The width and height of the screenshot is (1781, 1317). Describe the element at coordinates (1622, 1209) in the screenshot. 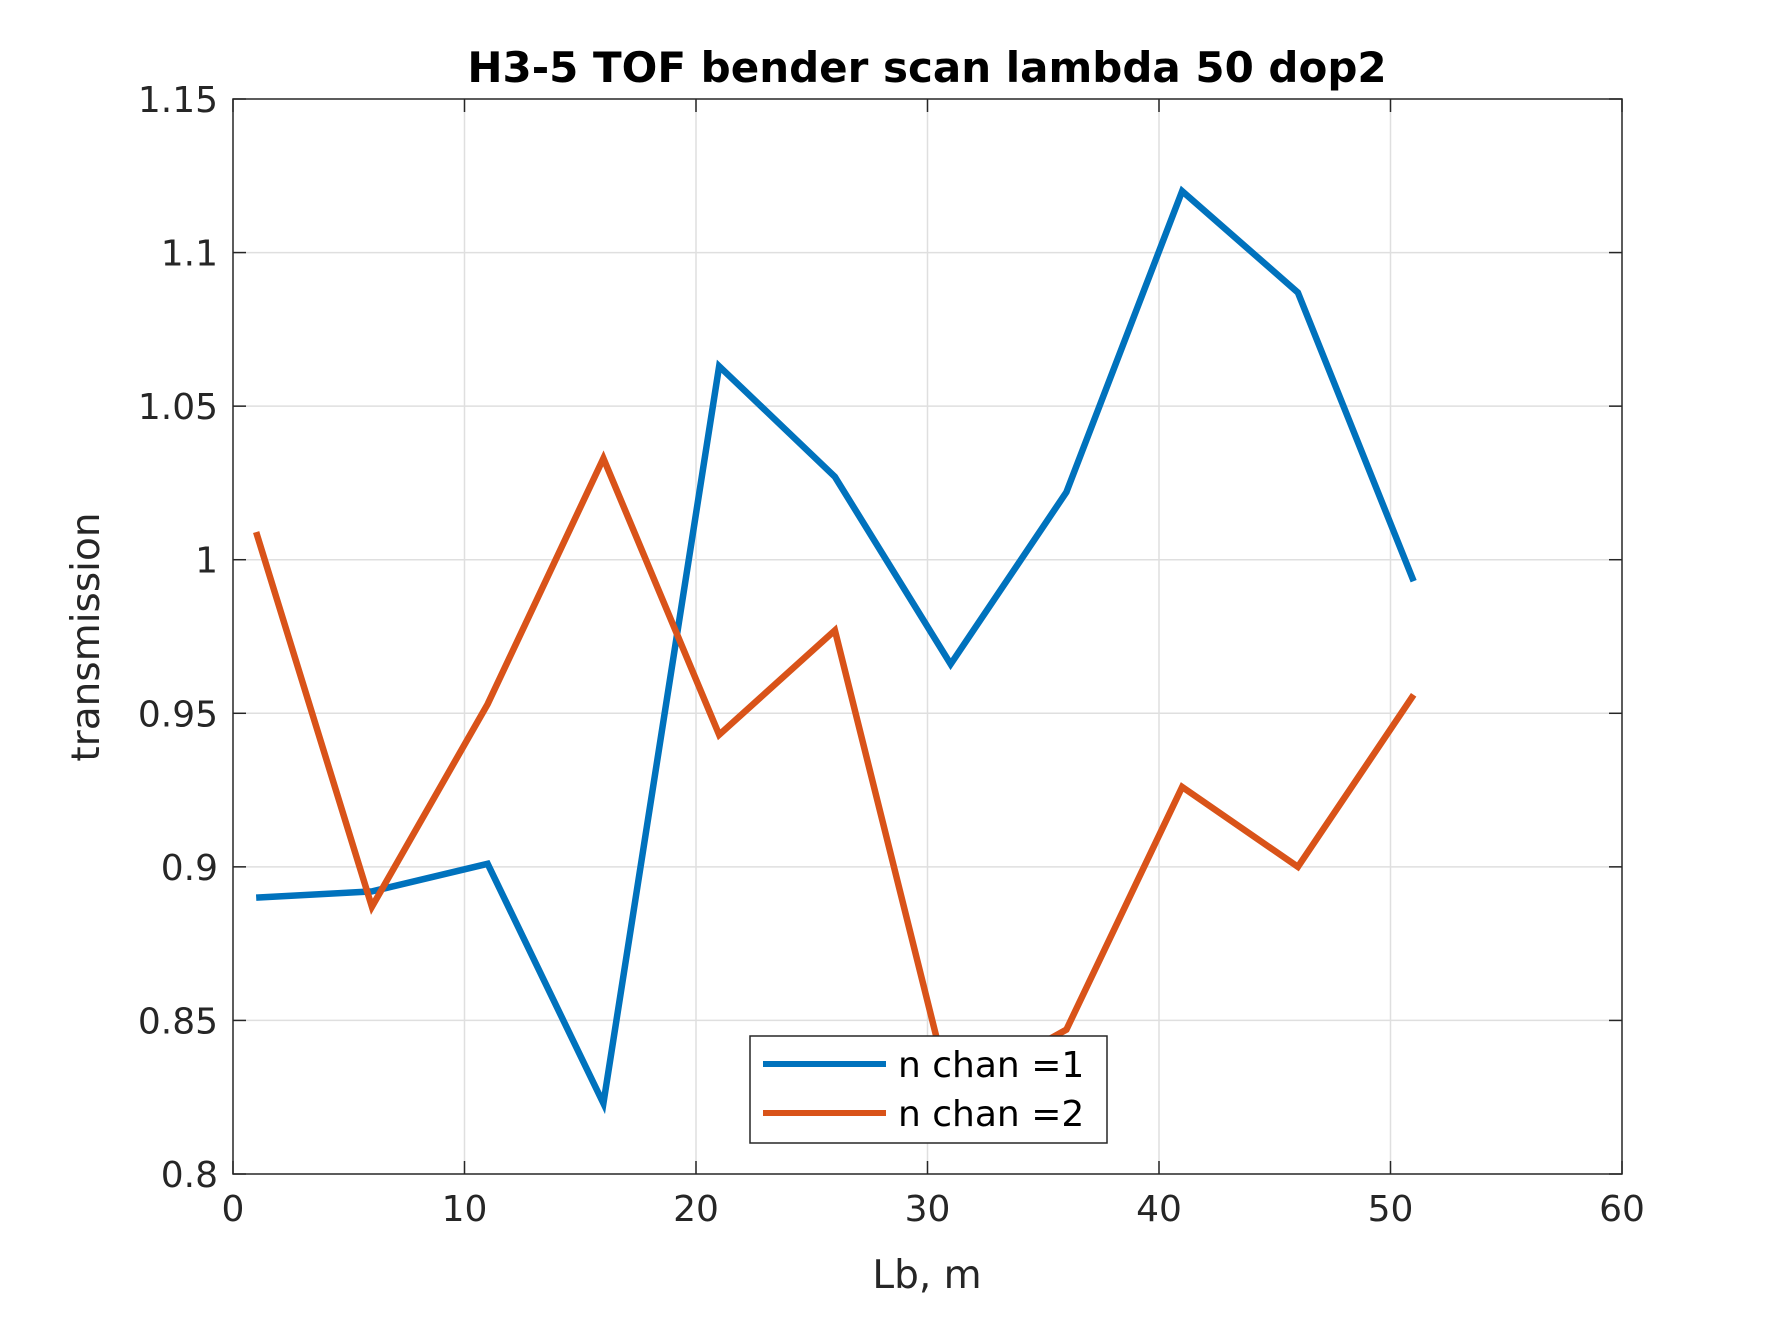

I see `x-tick-label: 60` at that location.